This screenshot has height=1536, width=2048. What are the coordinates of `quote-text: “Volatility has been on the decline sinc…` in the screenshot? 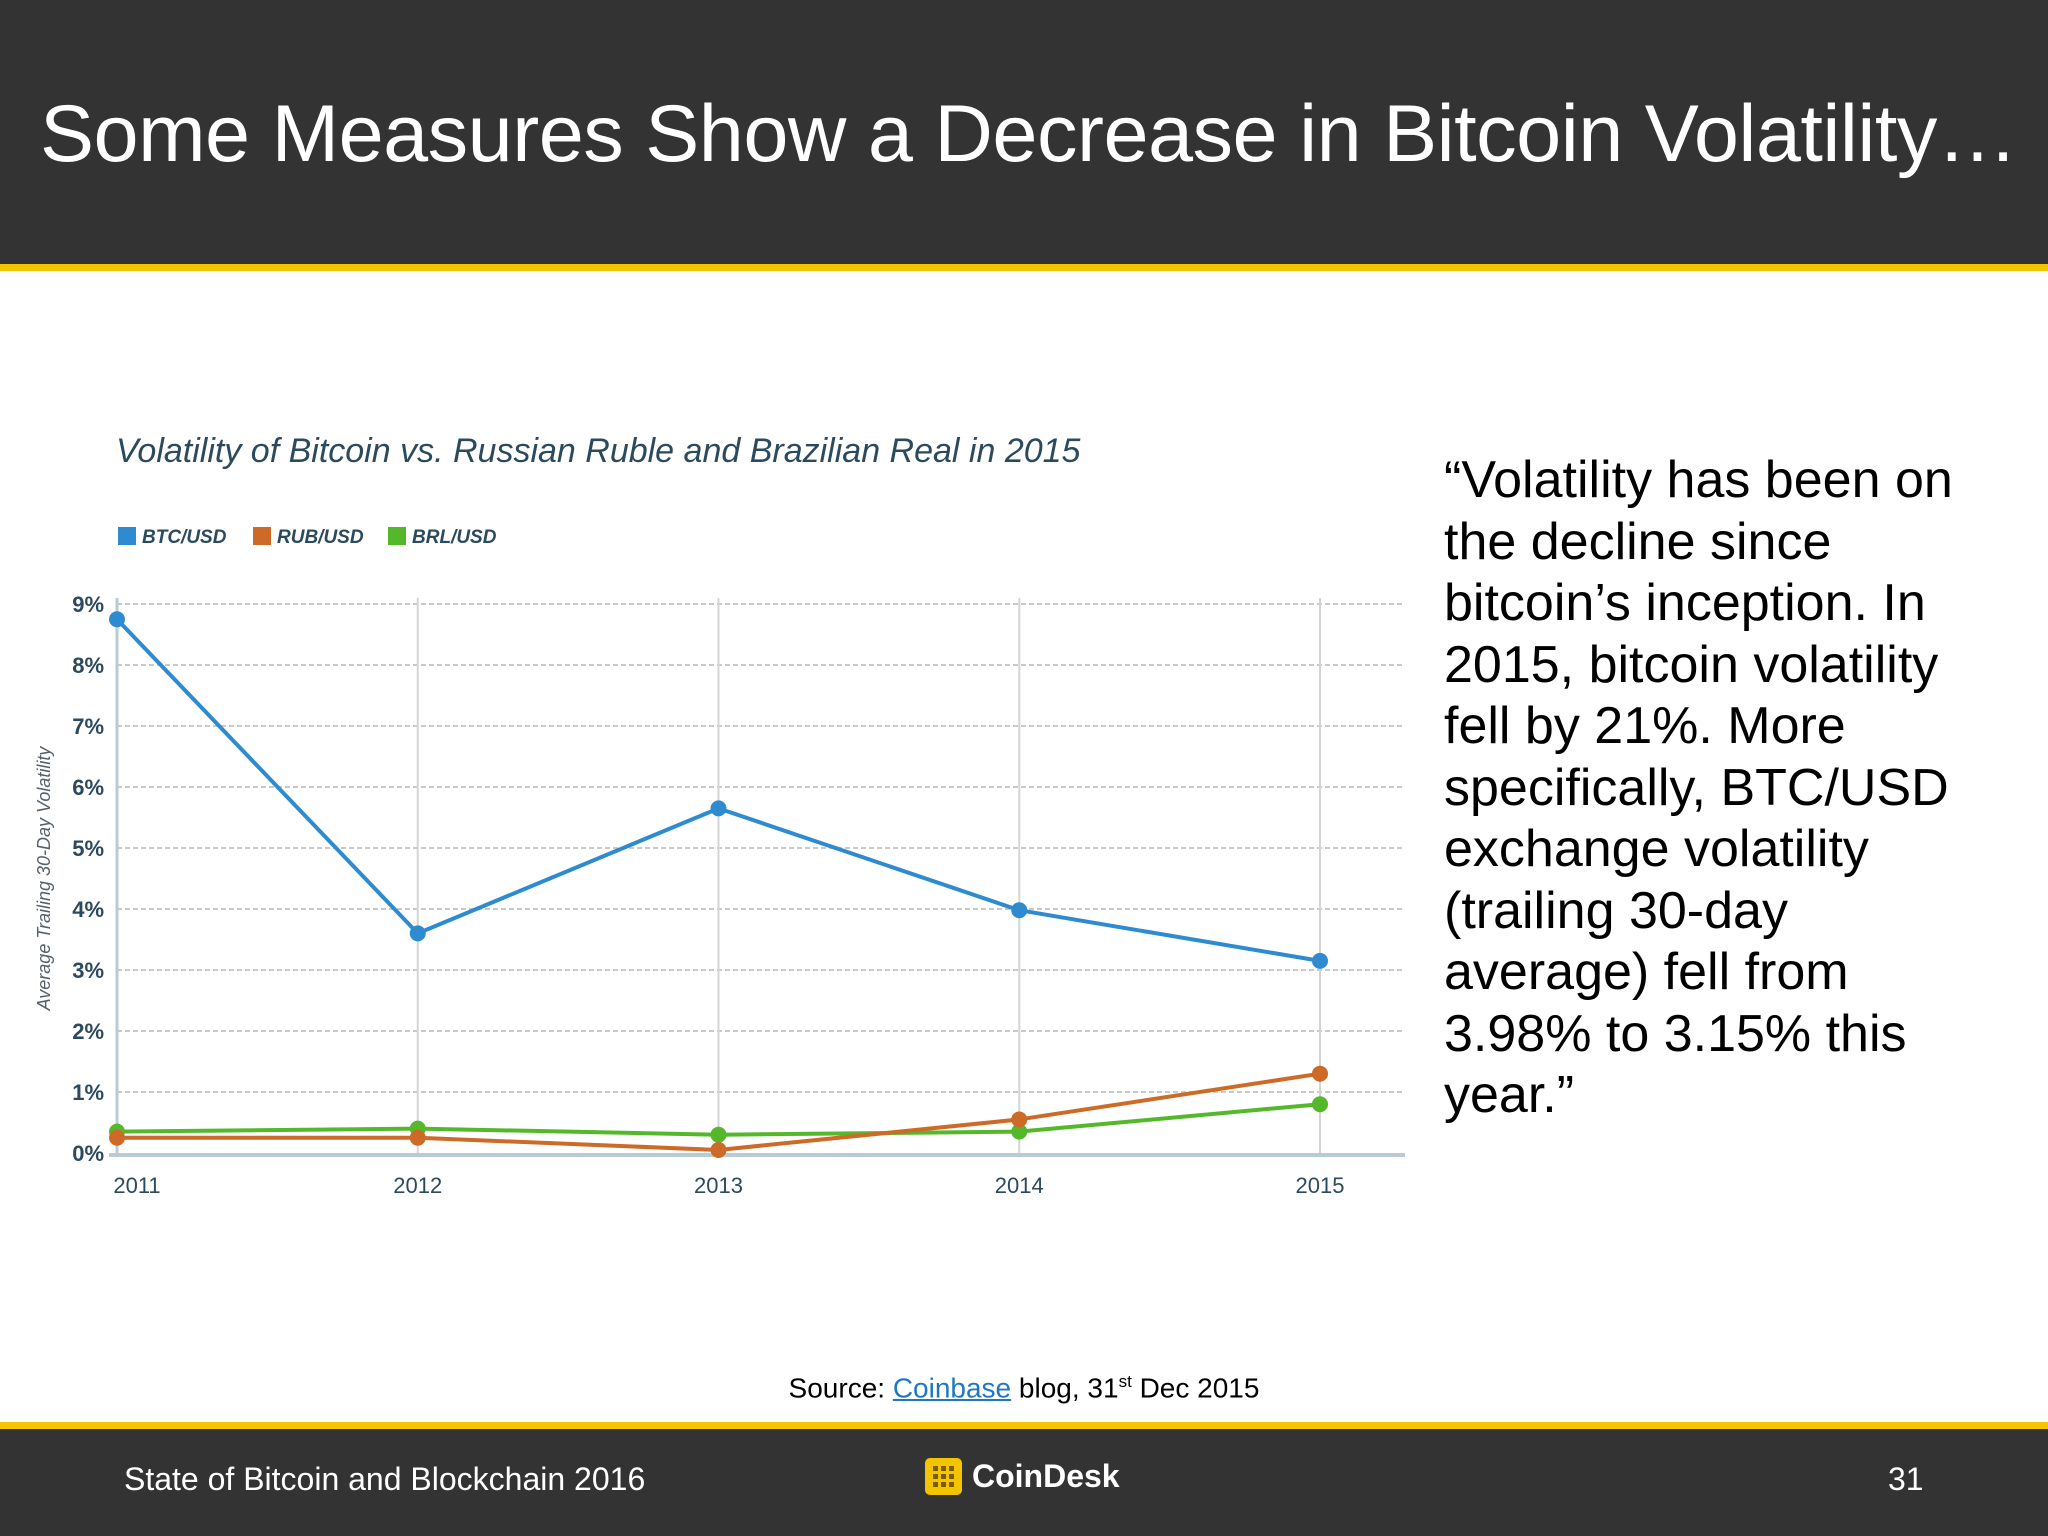 It's located at (1698, 787).